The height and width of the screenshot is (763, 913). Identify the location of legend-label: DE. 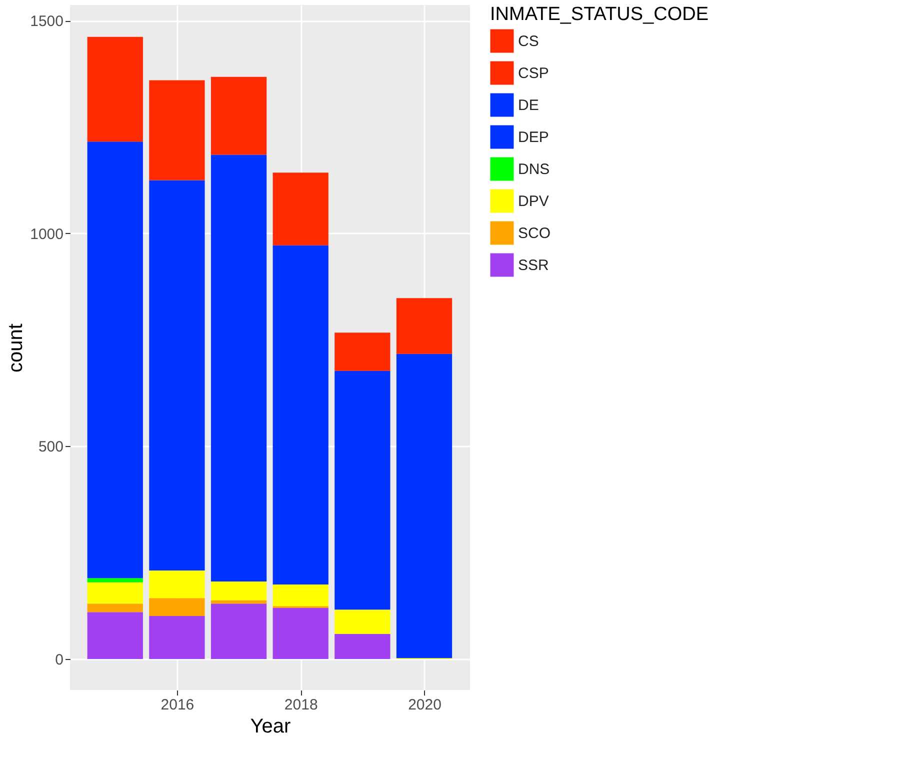
(528, 105).